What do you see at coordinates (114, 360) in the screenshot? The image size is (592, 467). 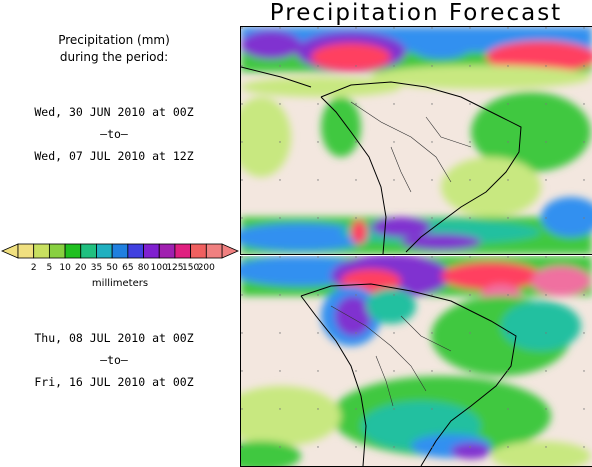 I see `period-2-separator: –to–` at bounding box center [114, 360].